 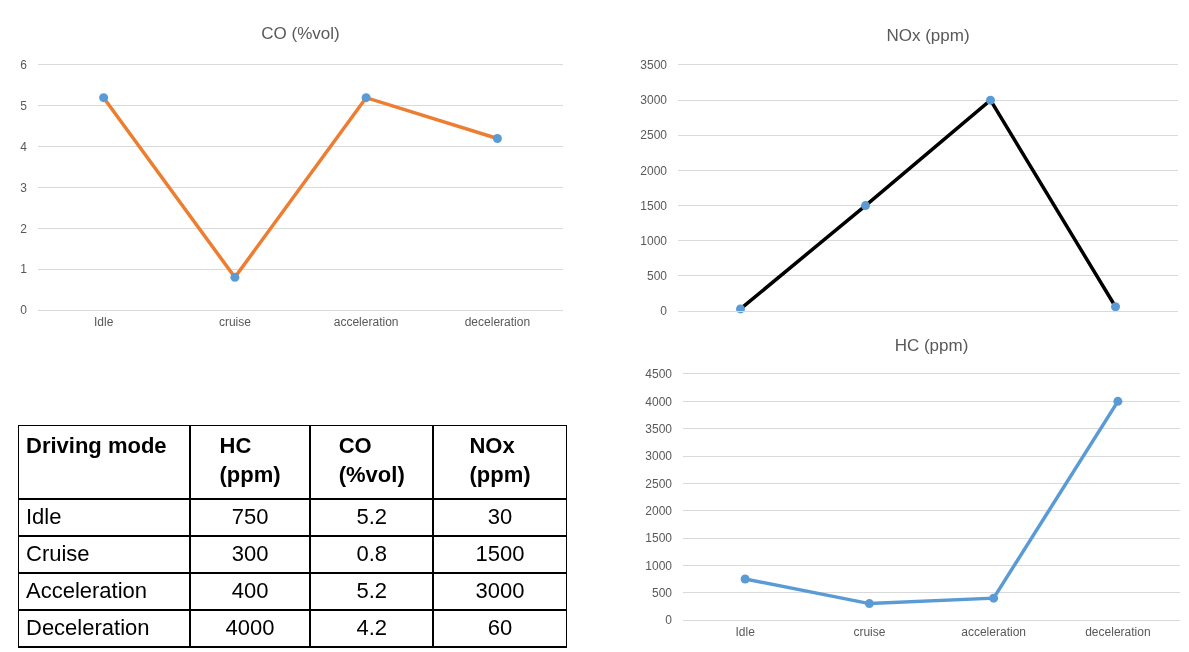 I want to click on data-label: 300, so click(x=250, y=553).